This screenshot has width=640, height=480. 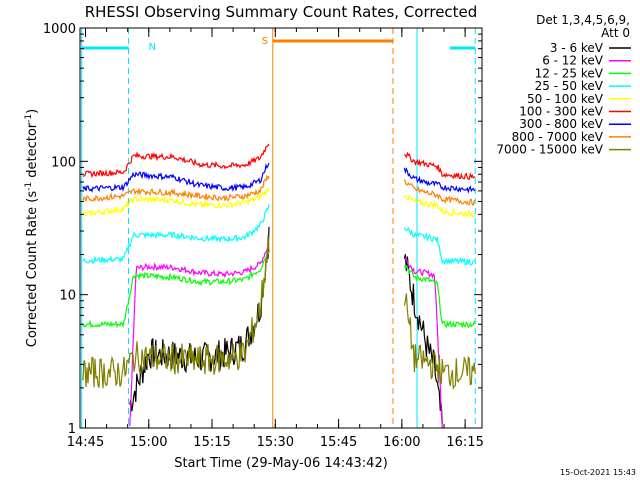 What do you see at coordinates (401, 442) in the screenshot?
I see `x-tick-label-5: 16:00` at bounding box center [401, 442].